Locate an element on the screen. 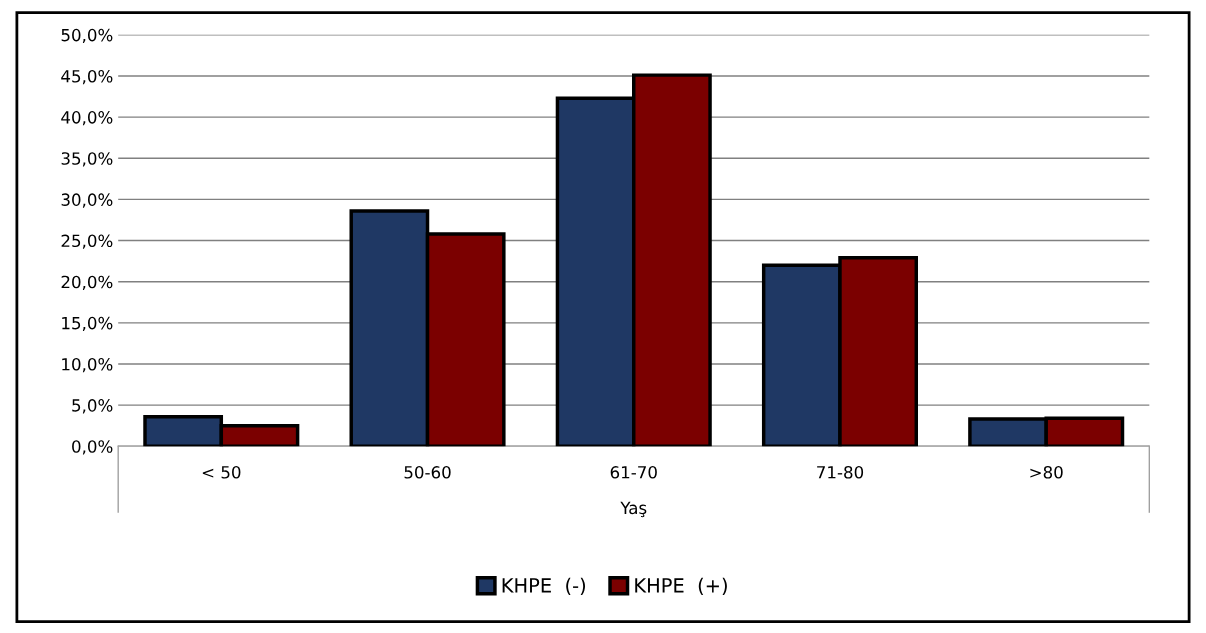 This screenshot has height=633, width=1206. y-tick-label: 0,0% is located at coordinates (92, 447).